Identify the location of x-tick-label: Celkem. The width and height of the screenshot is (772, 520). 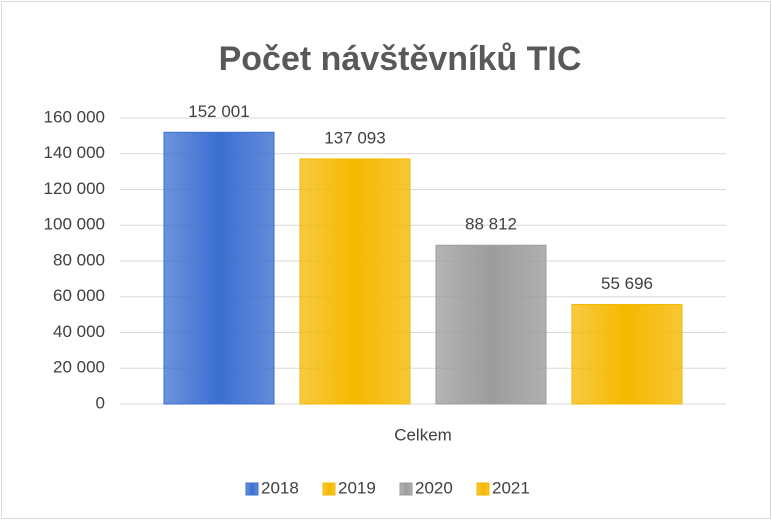
(423, 434).